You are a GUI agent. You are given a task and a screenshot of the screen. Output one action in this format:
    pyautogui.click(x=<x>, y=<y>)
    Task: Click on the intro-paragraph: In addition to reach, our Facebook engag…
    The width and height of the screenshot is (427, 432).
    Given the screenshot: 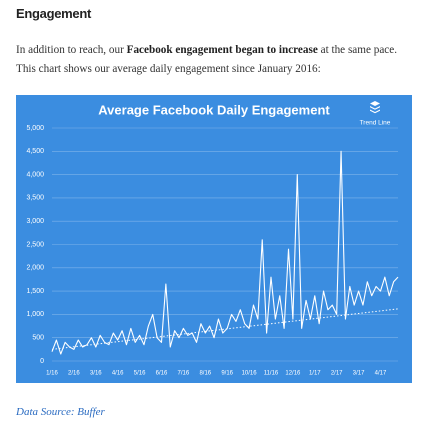 What is the action you would take?
    pyautogui.click(x=213, y=60)
    